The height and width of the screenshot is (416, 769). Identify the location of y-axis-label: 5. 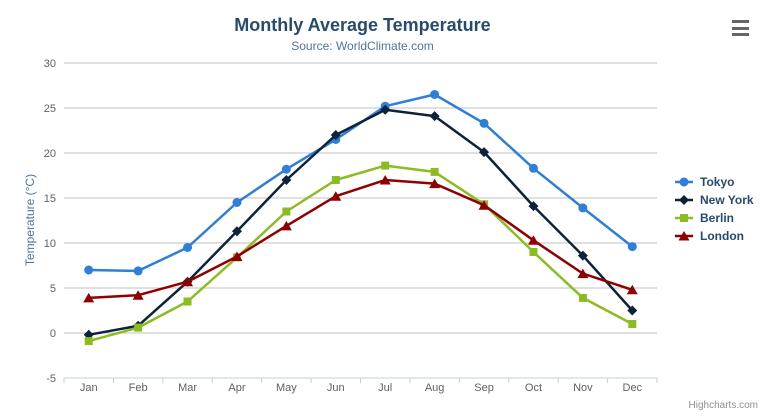
(53, 289).